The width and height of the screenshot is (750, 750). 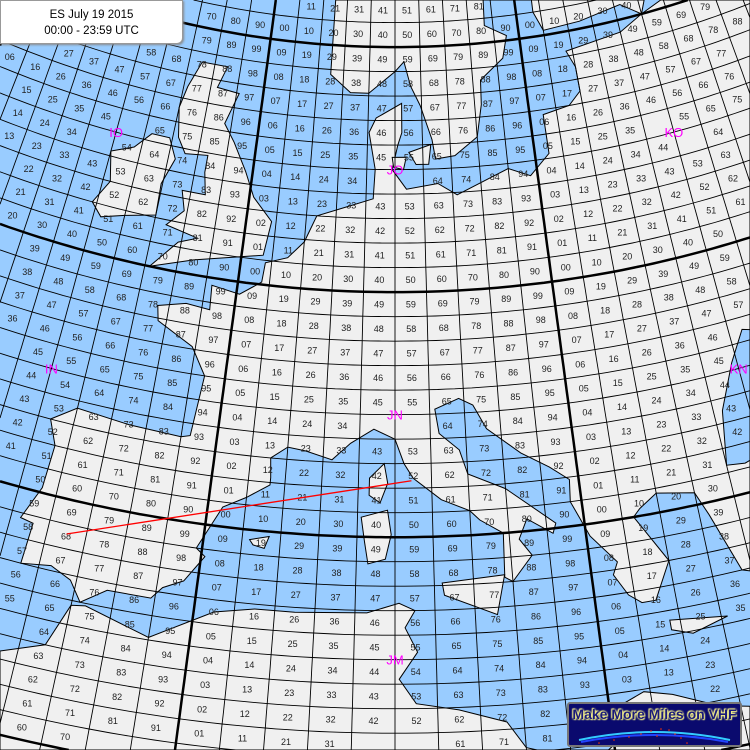 I want to click on square-label: 21, so click(x=21, y=192).